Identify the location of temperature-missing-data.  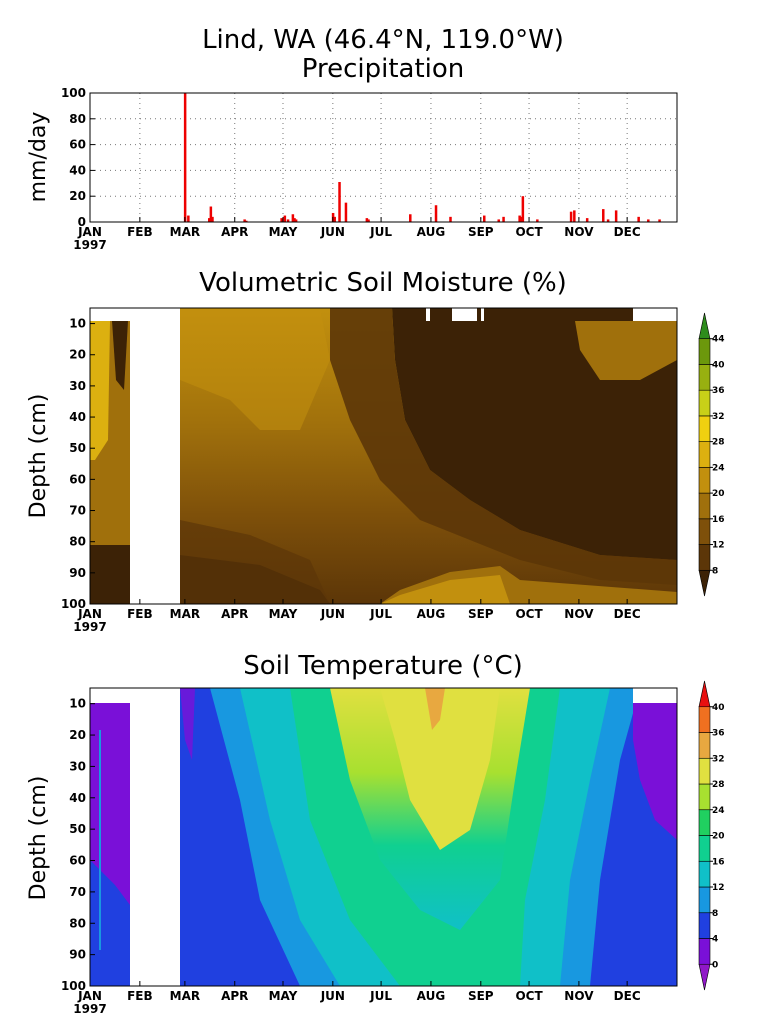
(155, 837).